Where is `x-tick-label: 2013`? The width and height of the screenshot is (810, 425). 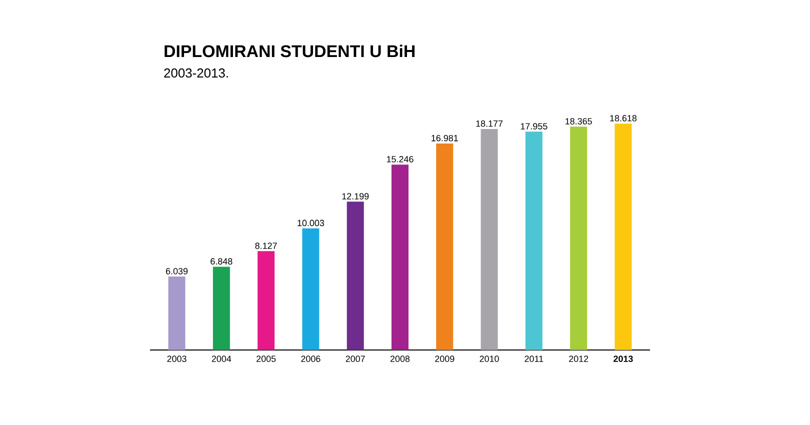
x-tick-label: 2013 is located at coordinates (623, 359).